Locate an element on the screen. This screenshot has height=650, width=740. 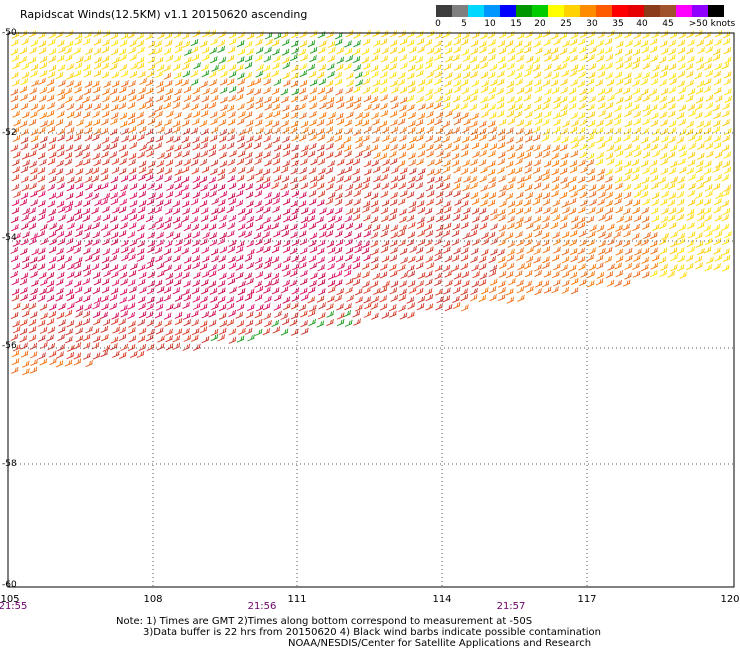
lon-label-114: 114 is located at coordinates (442, 599).